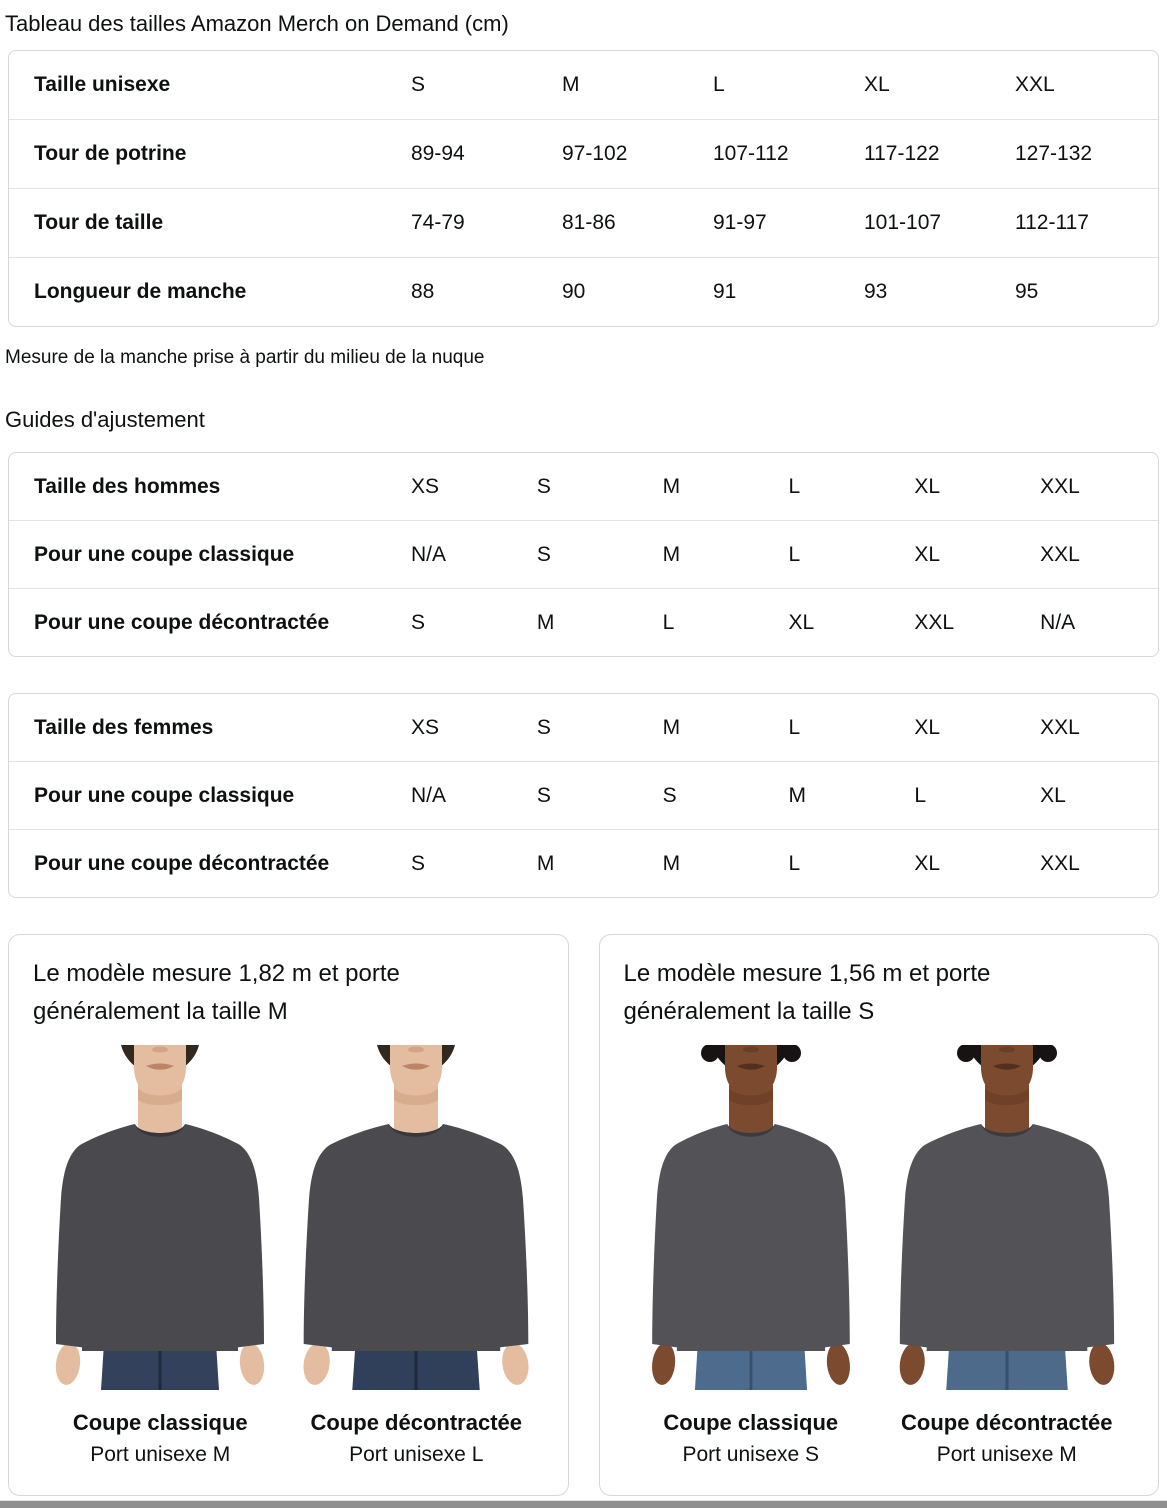 Image resolution: width=1167 pixels, height=1508 pixels. I want to click on model-photo-classic, so click(160, 1217).